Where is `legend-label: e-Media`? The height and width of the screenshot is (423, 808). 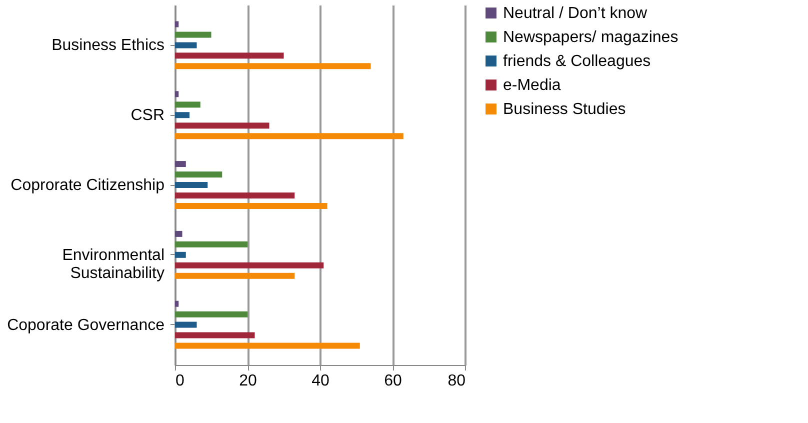 legend-label: e-Media is located at coordinates (532, 85).